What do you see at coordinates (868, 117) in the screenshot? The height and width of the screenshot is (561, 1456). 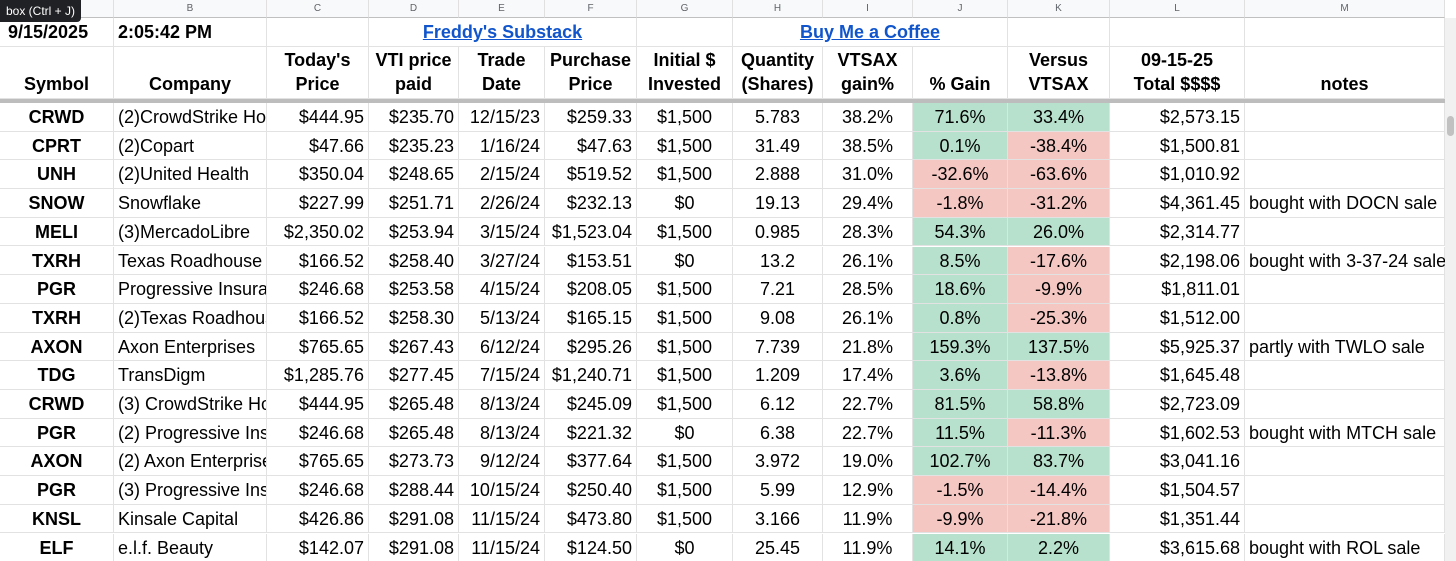 I see `cell-vtsax-gain: 38.2%` at bounding box center [868, 117].